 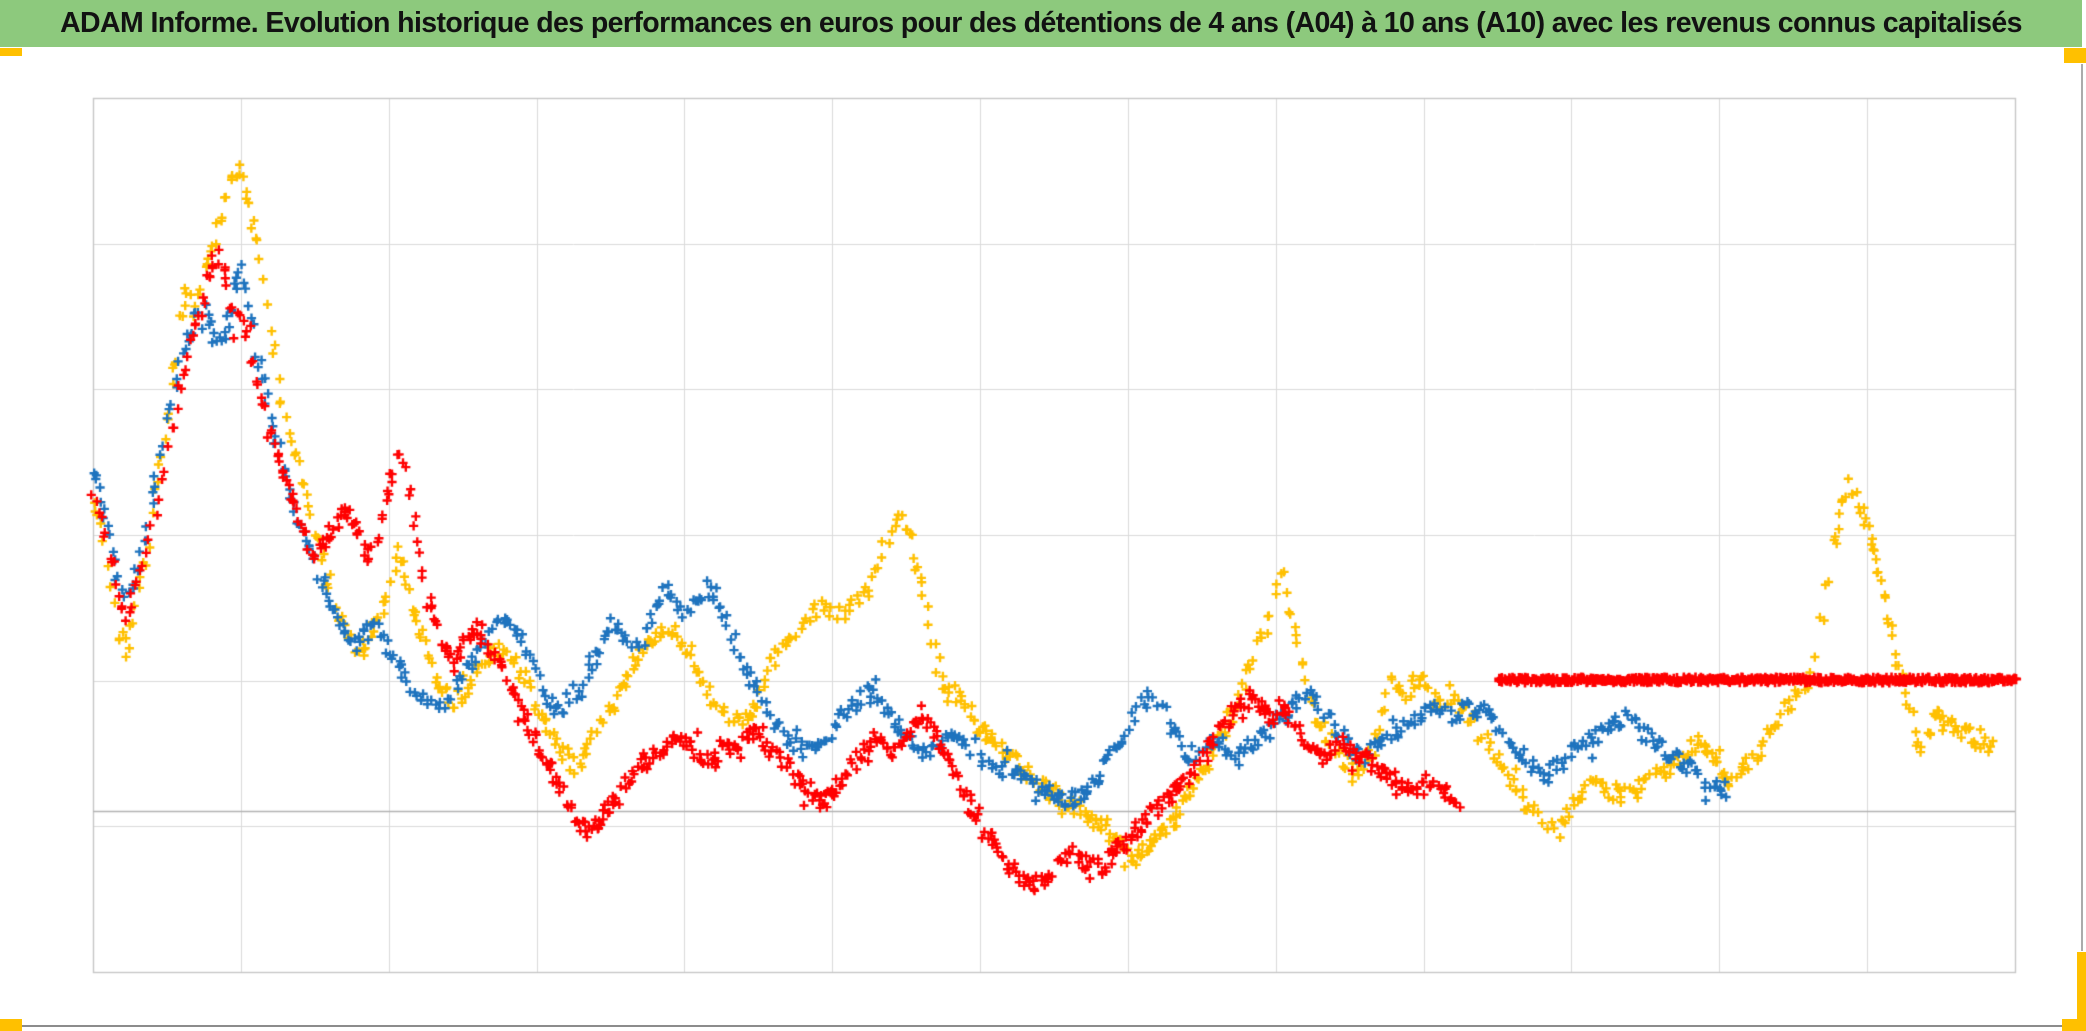 What do you see at coordinates (2075, 55) in the screenshot?
I see `corner-accent-top-right` at bounding box center [2075, 55].